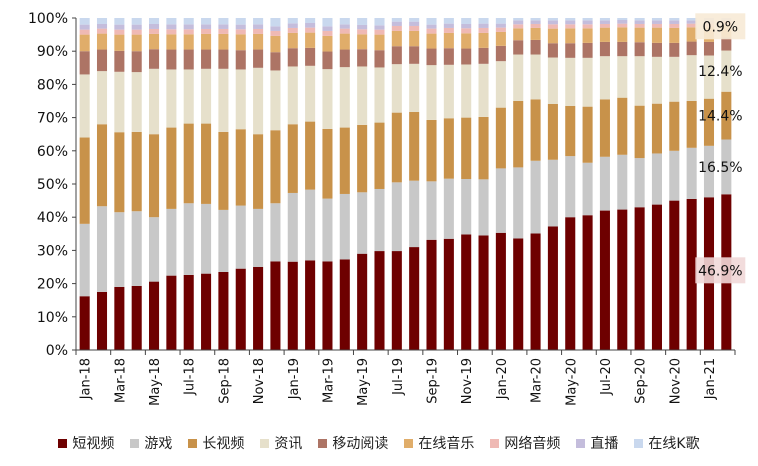  What do you see at coordinates (93, 443) in the screenshot?
I see `legend-label: 短视频` at bounding box center [93, 443].